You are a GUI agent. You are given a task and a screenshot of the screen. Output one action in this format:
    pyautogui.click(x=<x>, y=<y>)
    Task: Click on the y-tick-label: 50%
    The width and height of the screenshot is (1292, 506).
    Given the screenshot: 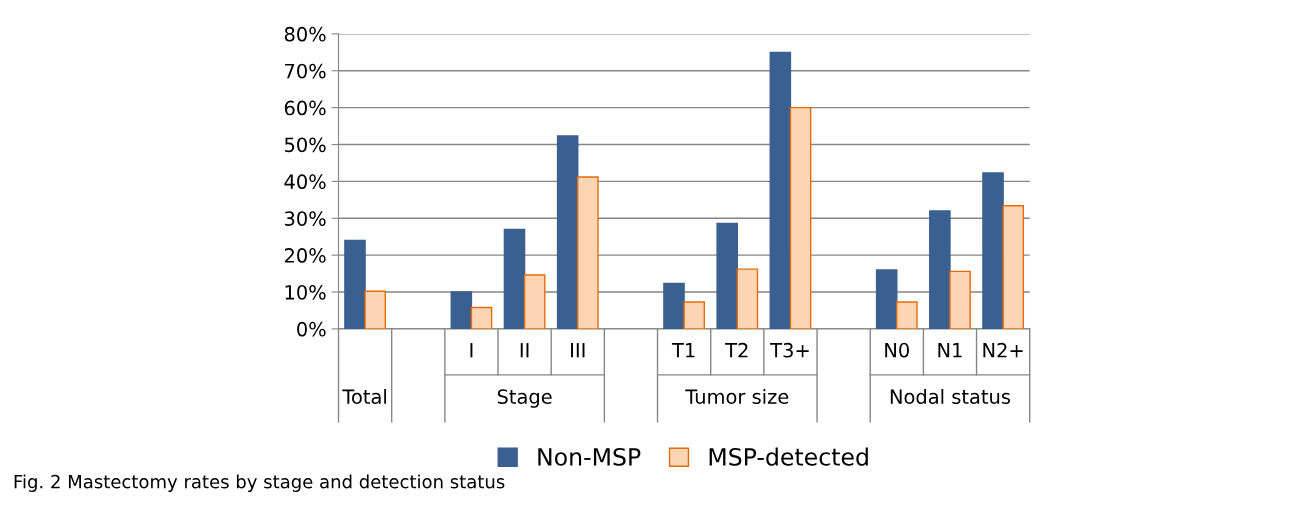 What is the action you would take?
    pyautogui.click(x=305, y=145)
    